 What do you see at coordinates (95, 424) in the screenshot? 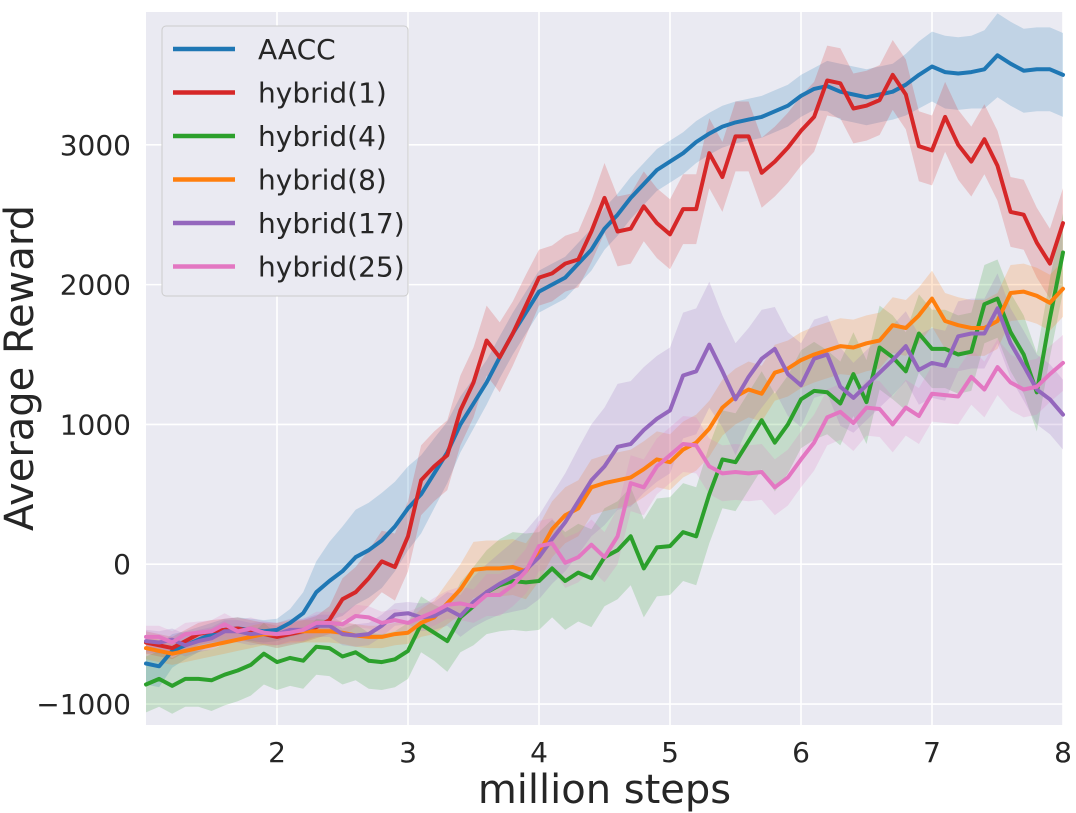
I see `y-tick-label: 1000` at bounding box center [95, 424].